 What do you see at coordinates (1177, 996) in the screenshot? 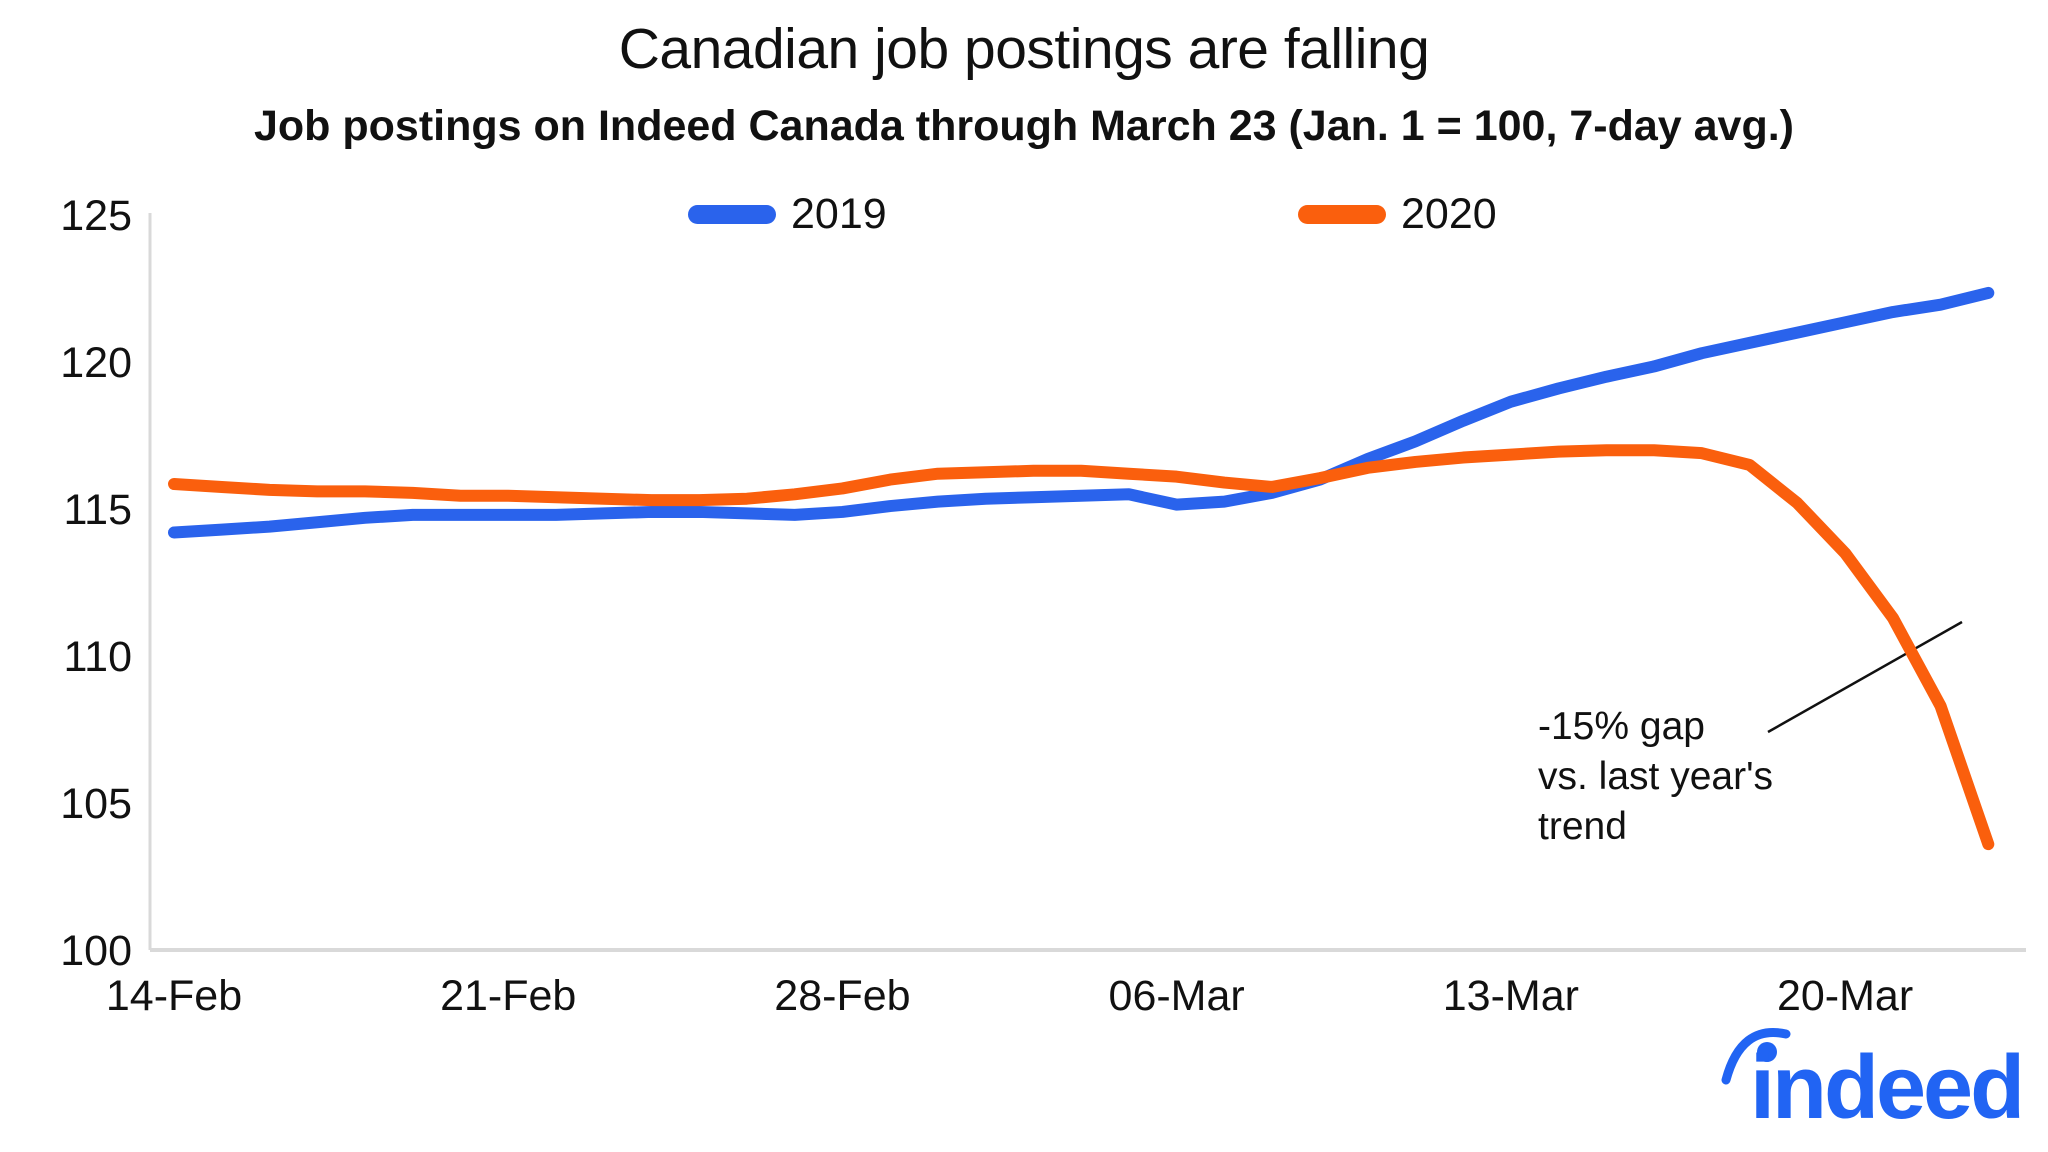
I see `x-tick-label: 06-Mar` at bounding box center [1177, 996].